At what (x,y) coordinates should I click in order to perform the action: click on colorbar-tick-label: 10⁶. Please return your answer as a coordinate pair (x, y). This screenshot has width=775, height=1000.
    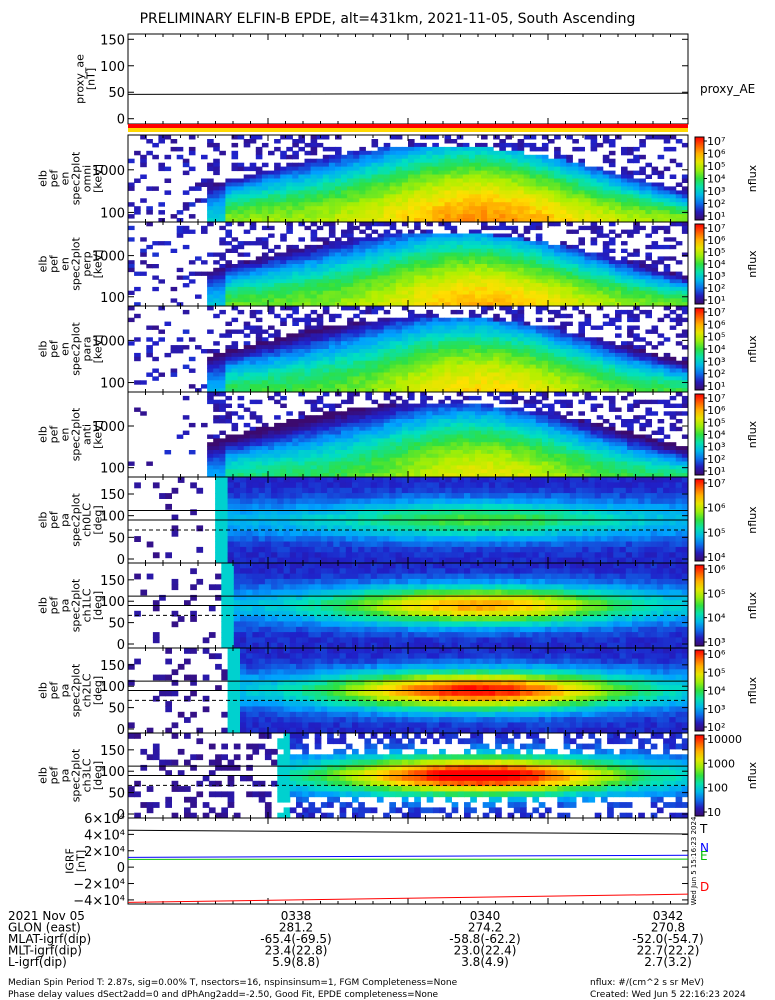
    Looking at the image, I should click on (716, 324).